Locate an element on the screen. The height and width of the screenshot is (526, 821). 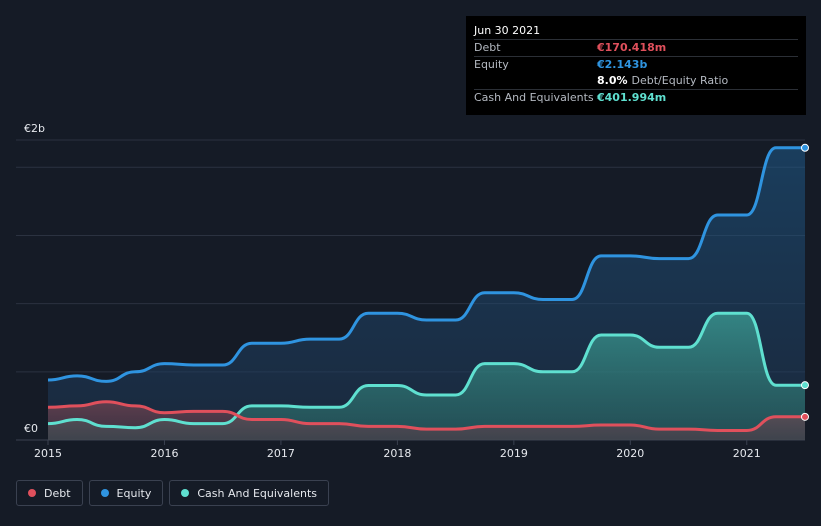
x-tick-label-4: 2019 is located at coordinates (514, 453).